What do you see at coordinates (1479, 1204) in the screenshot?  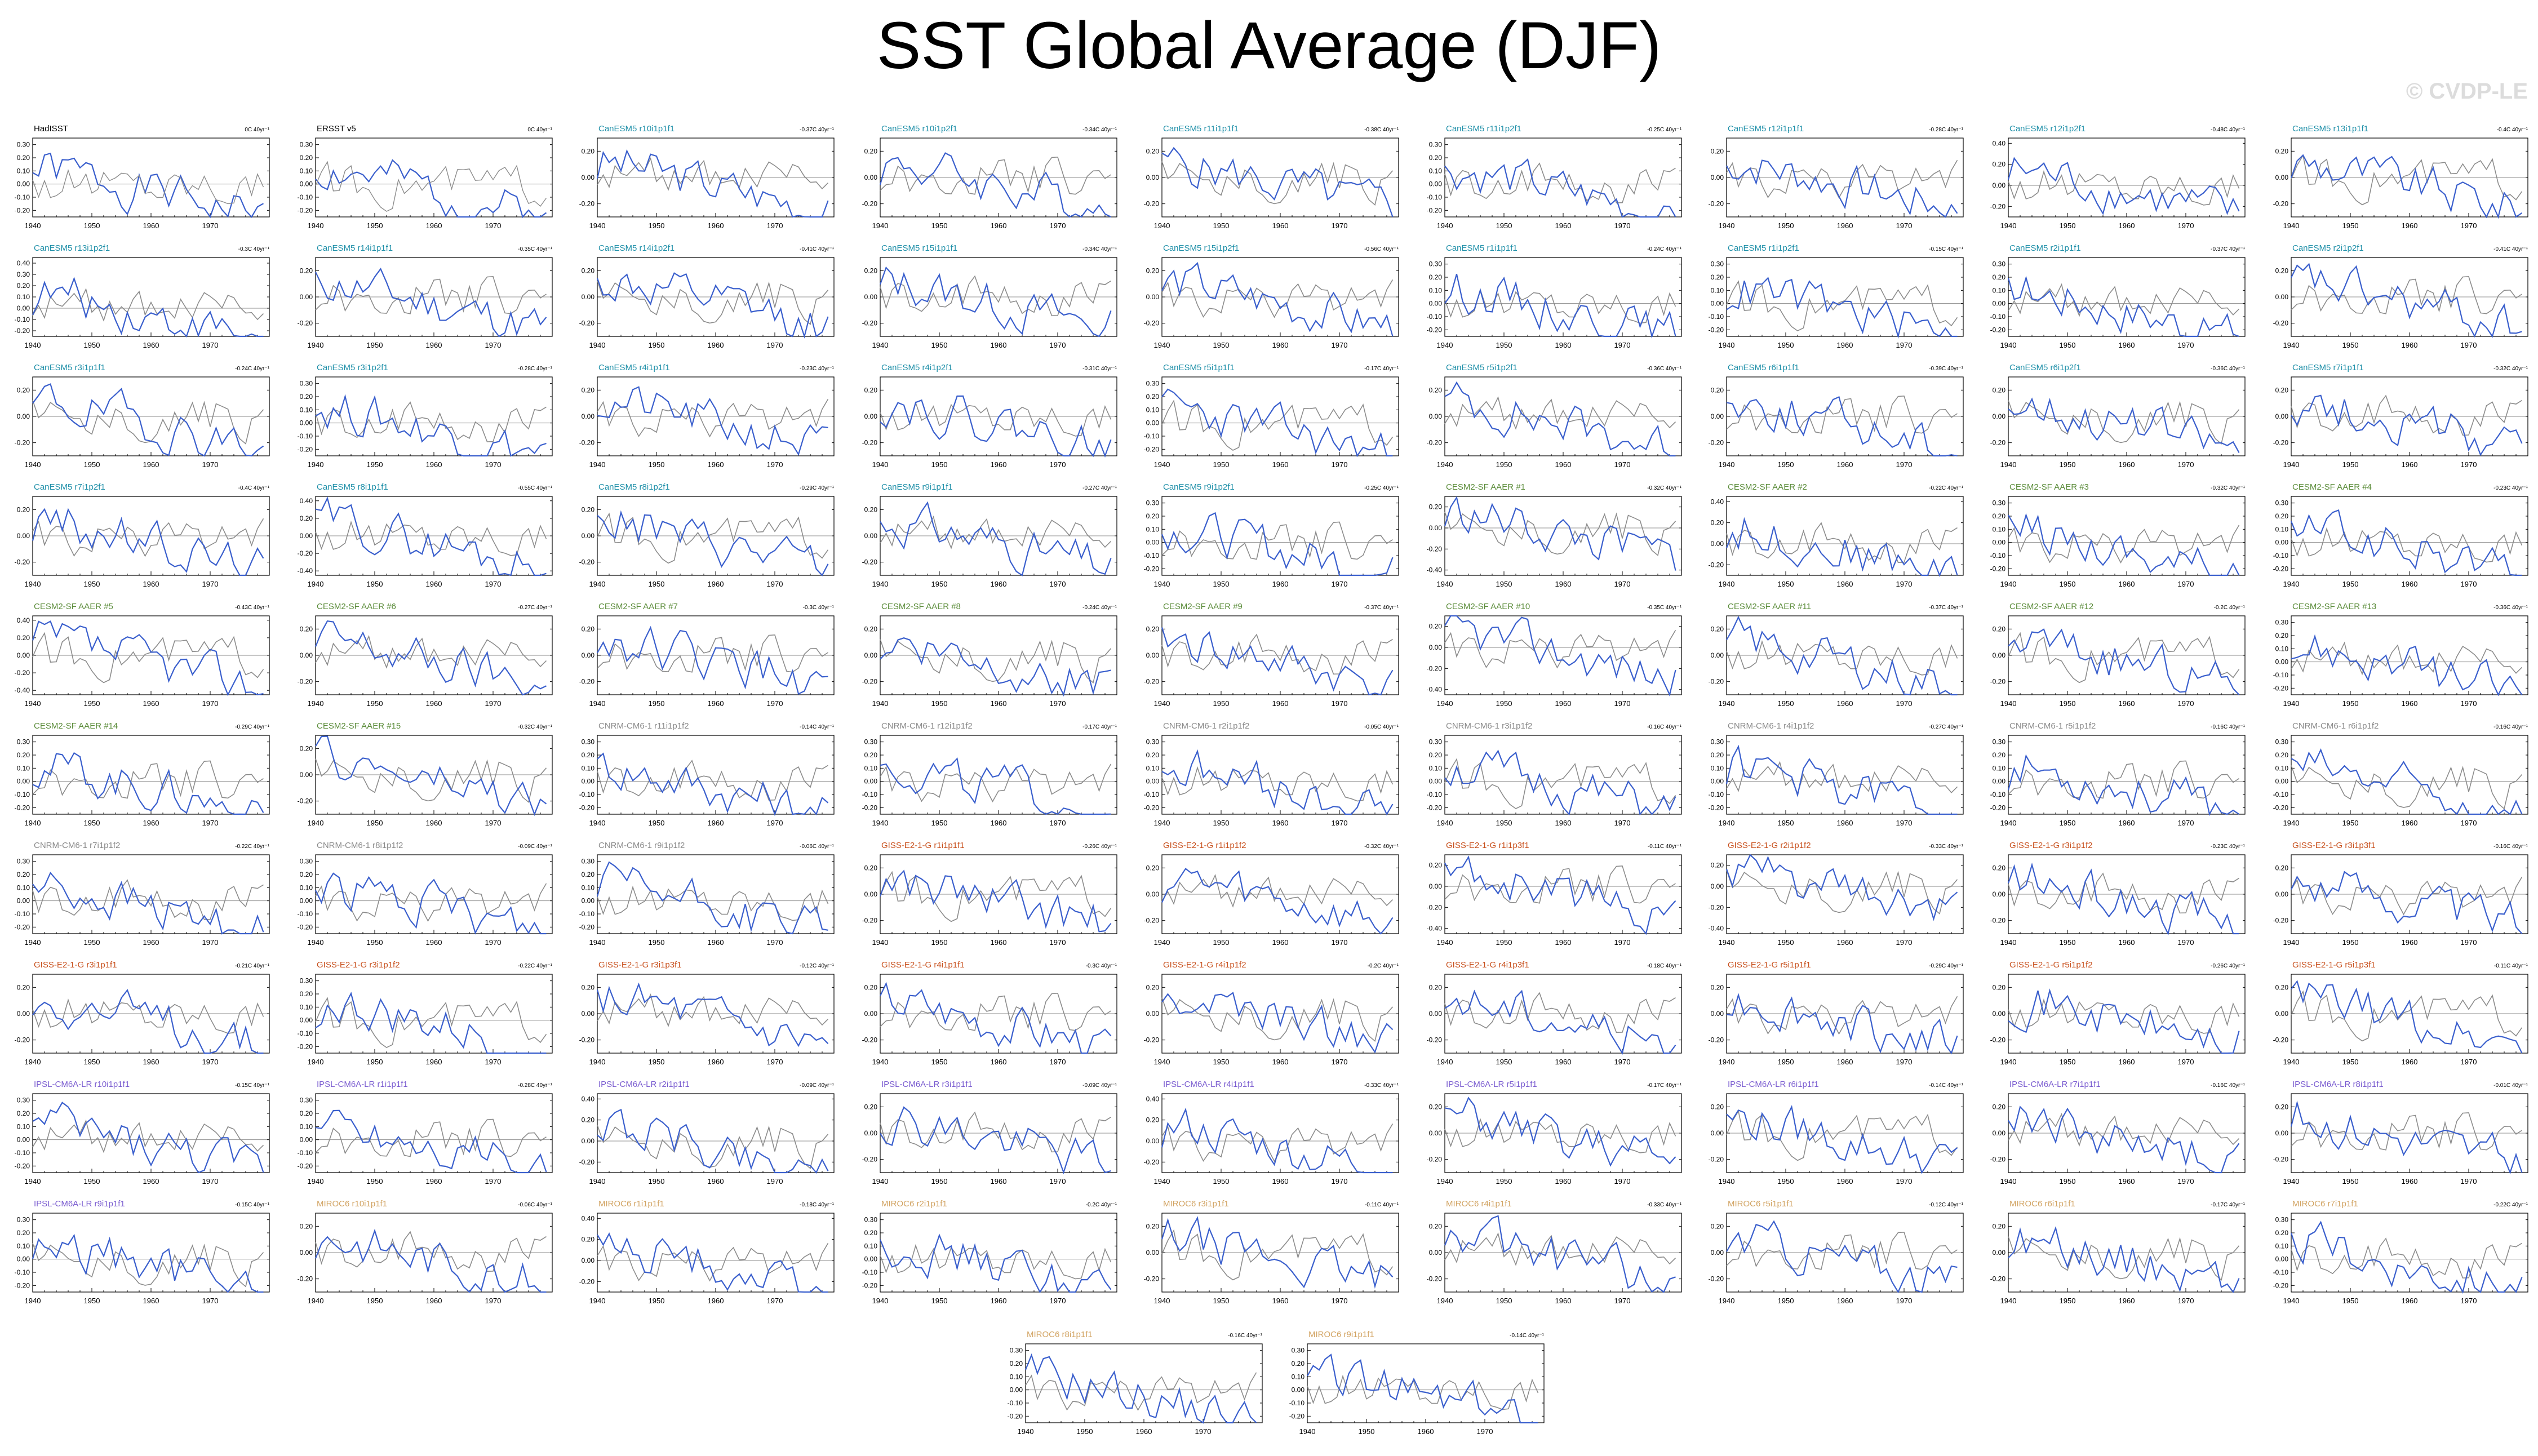 I see `panel-label: MIROC6 r4i1p1f1` at bounding box center [1479, 1204].